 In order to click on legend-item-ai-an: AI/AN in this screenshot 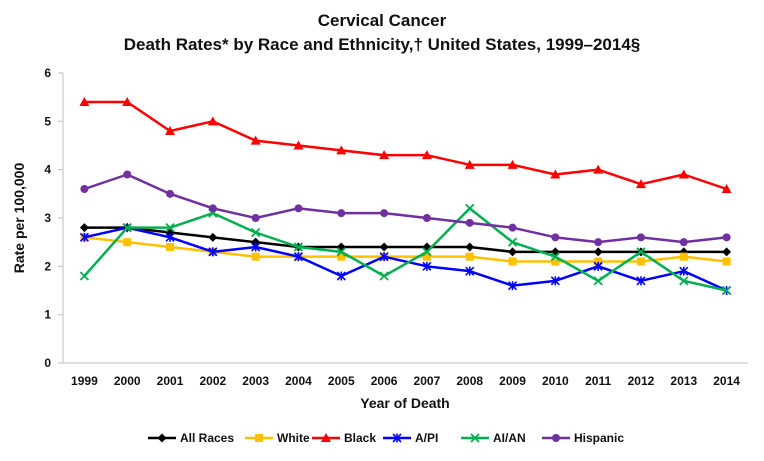, I will do `click(493, 438)`.